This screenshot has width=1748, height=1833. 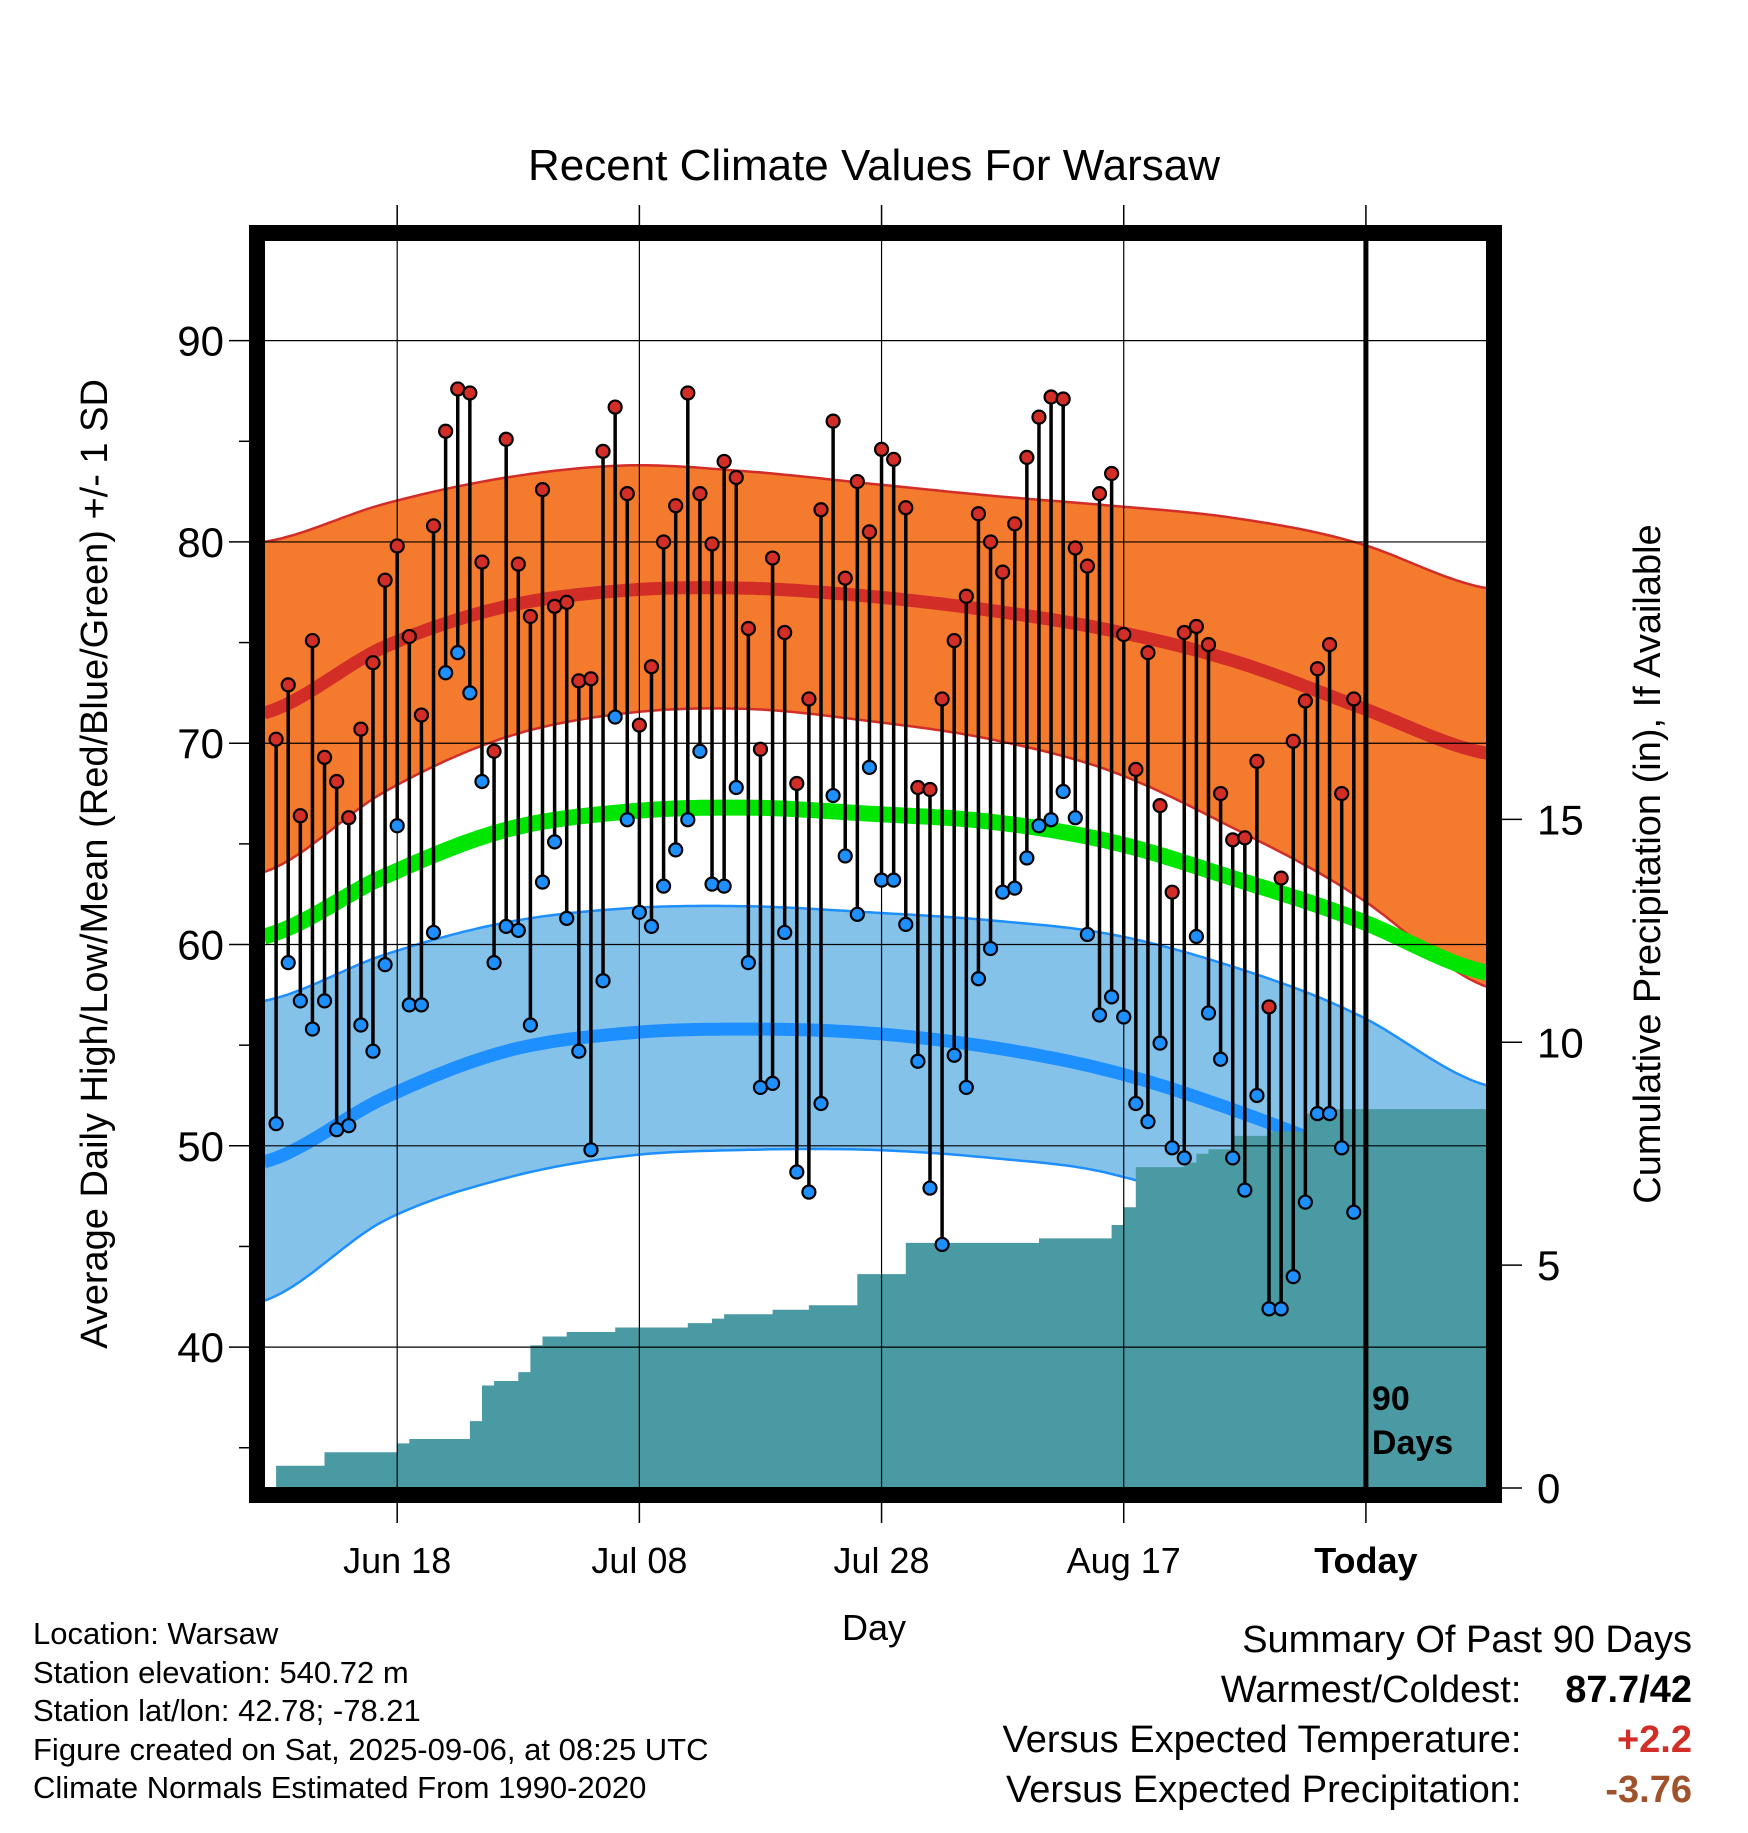 What do you see at coordinates (1242, 1740) in the screenshot?
I see `summary-row-temp: Versus Expected Temperature: +2.2` at bounding box center [1242, 1740].